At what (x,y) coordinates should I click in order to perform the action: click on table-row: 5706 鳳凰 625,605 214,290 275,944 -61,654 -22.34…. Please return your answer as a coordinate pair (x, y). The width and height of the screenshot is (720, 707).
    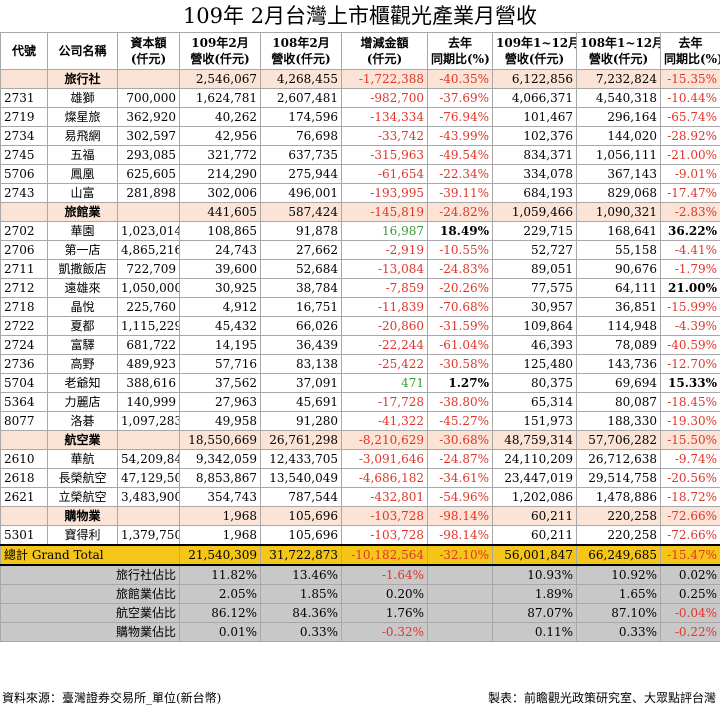
    Looking at the image, I should click on (360, 174).